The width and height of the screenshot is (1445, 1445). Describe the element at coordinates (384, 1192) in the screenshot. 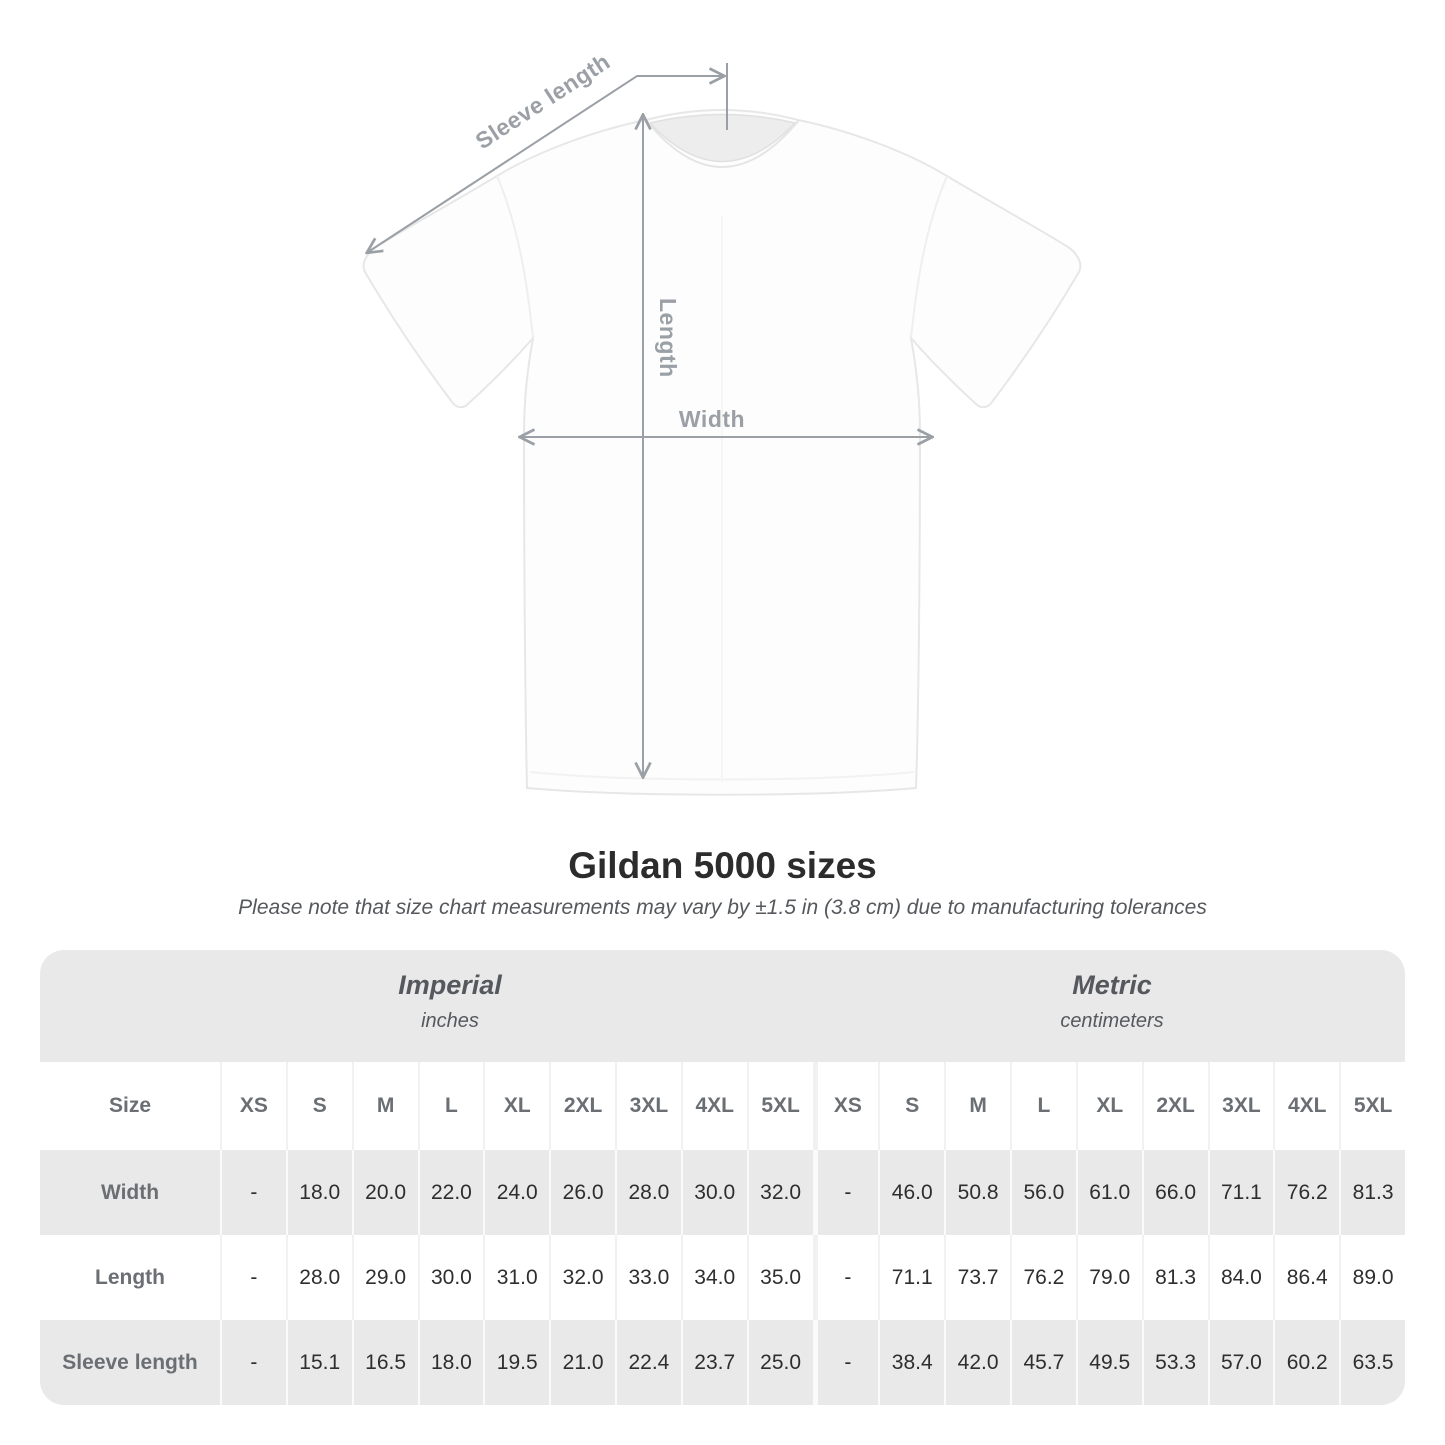

I see `width-value-cell: 20.0` at that location.